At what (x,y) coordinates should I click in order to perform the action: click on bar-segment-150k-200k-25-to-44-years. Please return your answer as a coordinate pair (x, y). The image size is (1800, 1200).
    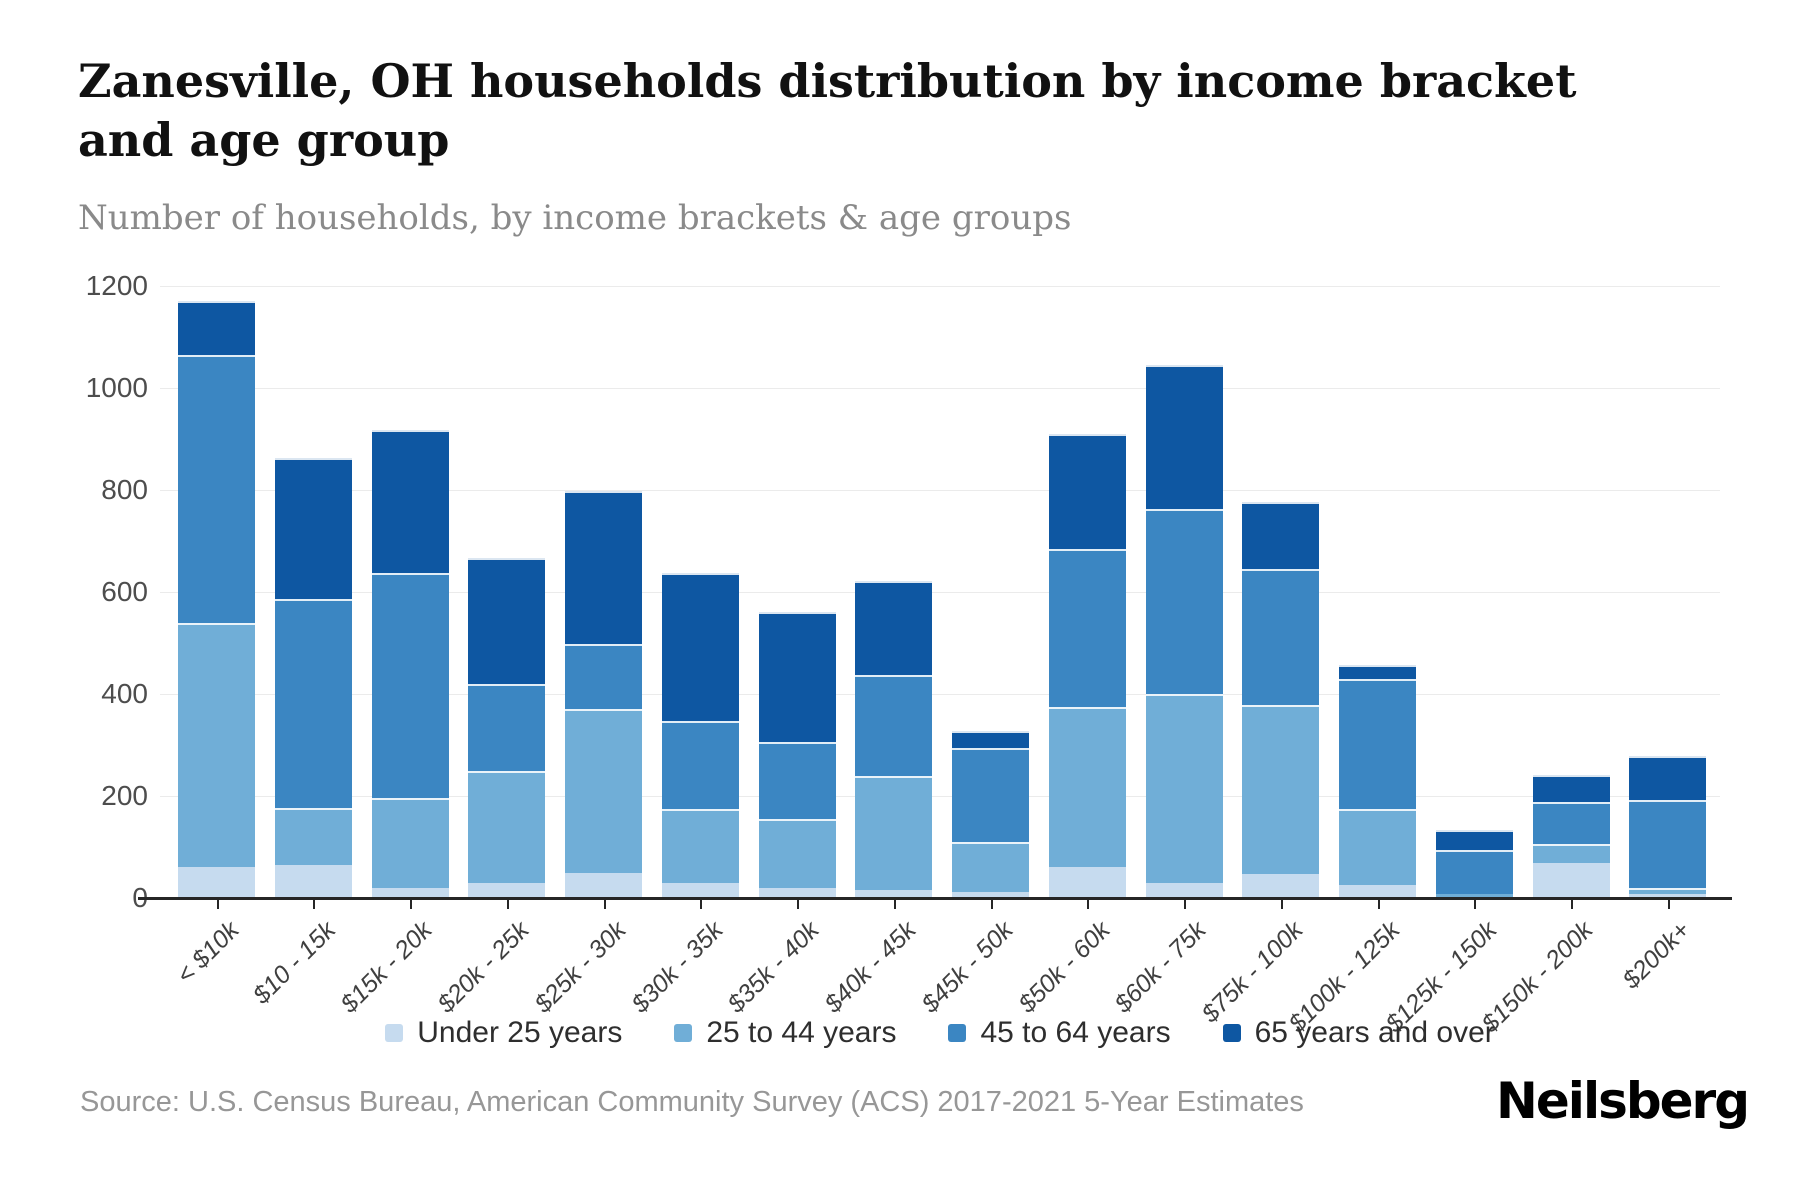
    Looking at the image, I should click on (1571, 854).